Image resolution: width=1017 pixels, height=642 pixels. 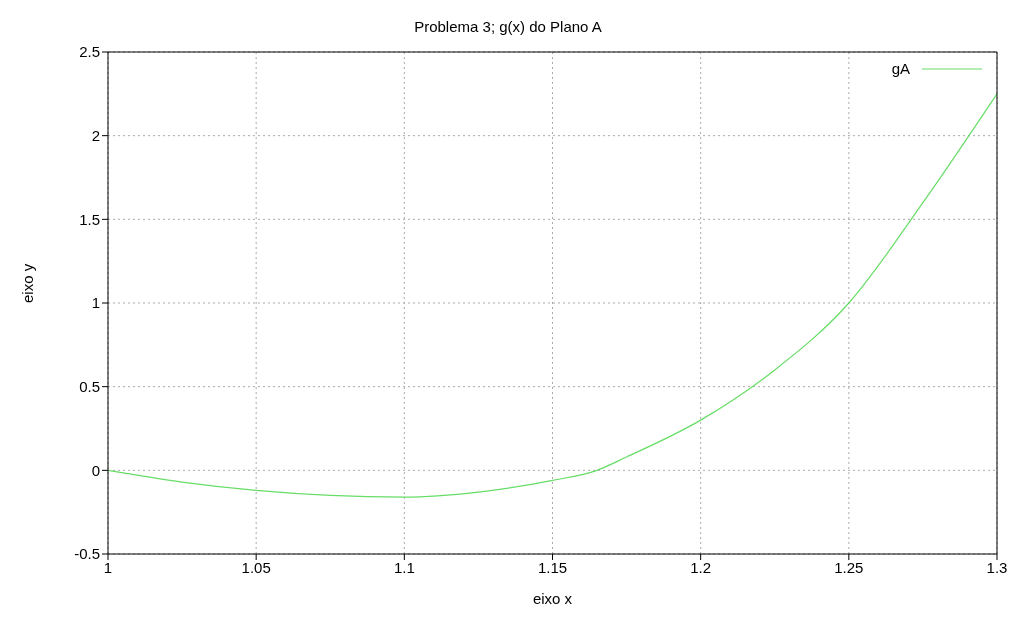 I want to click on x-tick-label: 1.2, so click(x=701, y=567).